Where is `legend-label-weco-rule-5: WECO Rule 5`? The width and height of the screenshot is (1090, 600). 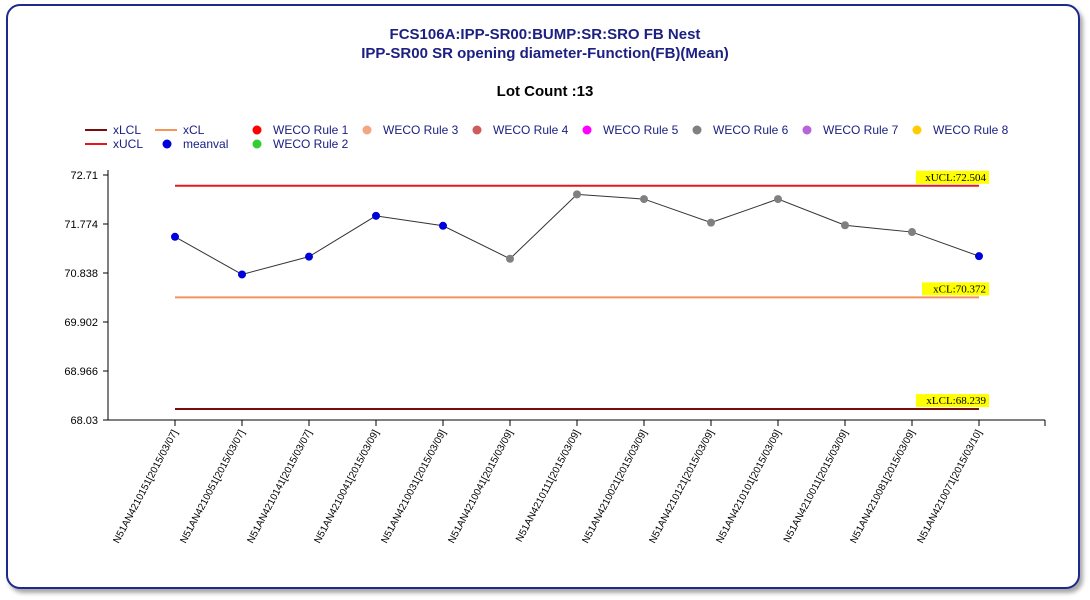
legend-label-weco-rule-5: WECO Rule 5 is located at coordinates (641, 130).